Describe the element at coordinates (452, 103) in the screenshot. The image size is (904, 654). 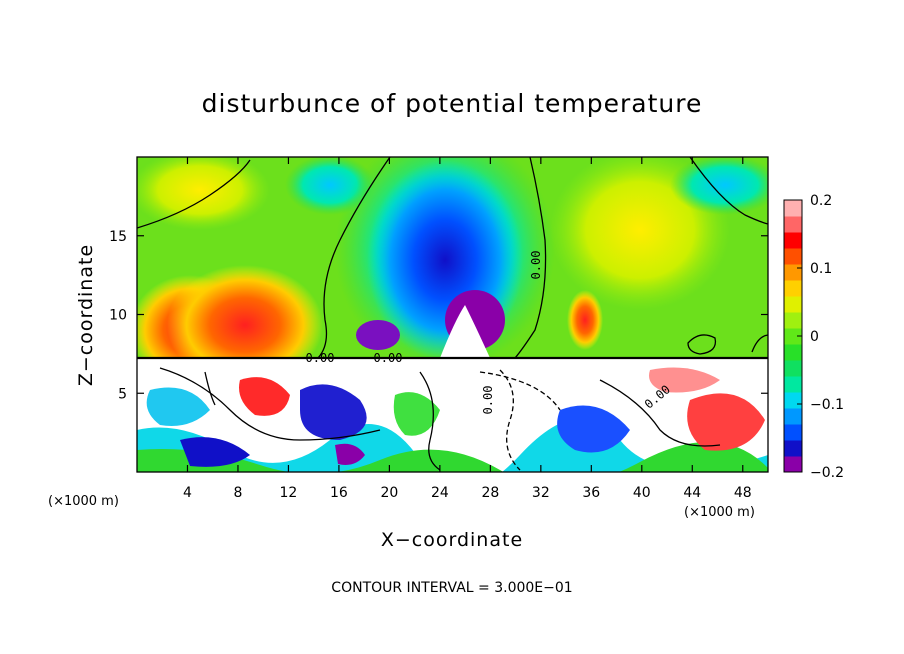
I see `chart-title: disturbunce of potential temperature` at that location.